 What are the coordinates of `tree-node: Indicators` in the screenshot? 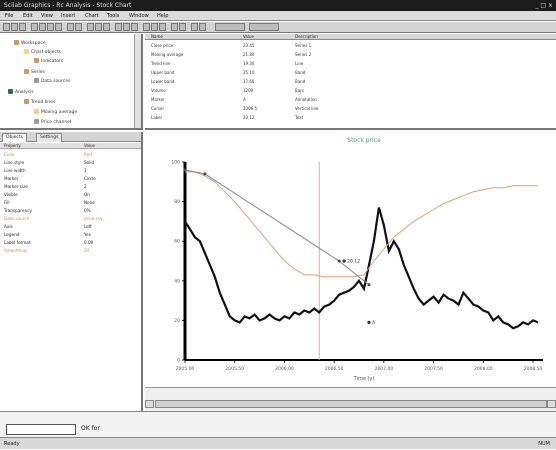 It's located at (48, 61).